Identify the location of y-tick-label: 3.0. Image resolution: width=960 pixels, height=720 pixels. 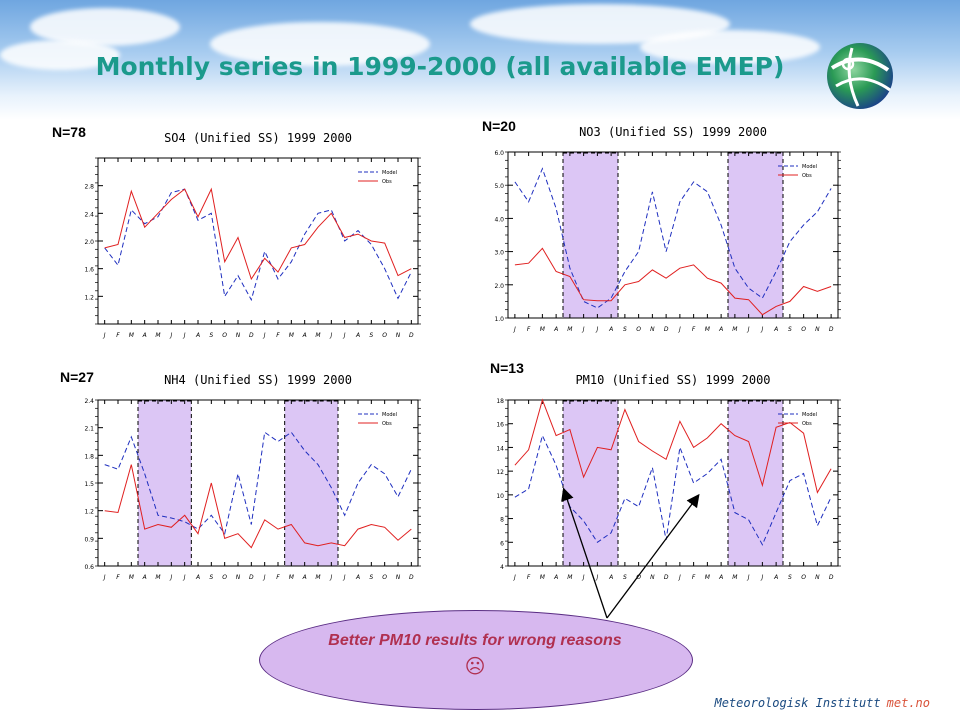
(499, 253).